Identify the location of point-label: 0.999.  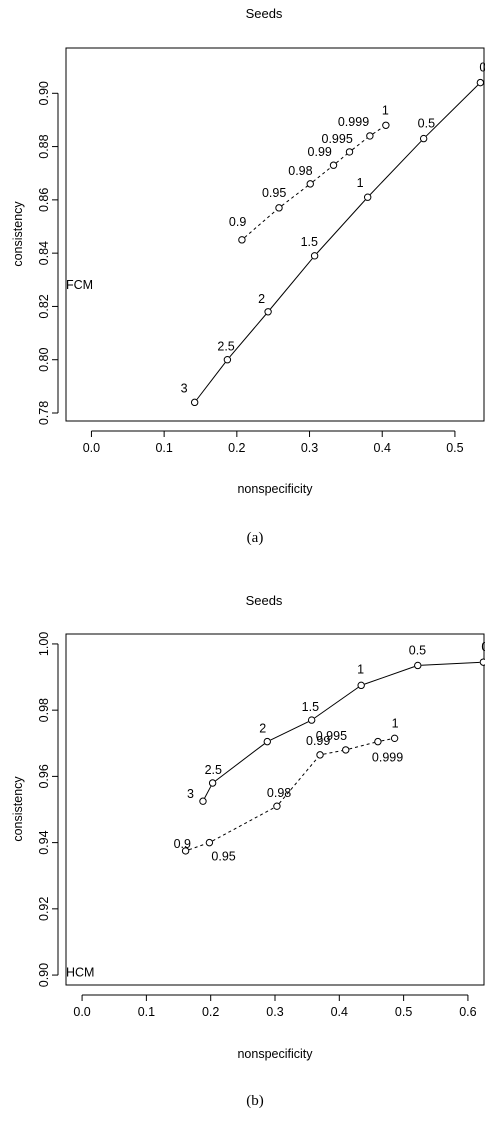
(353, 122).